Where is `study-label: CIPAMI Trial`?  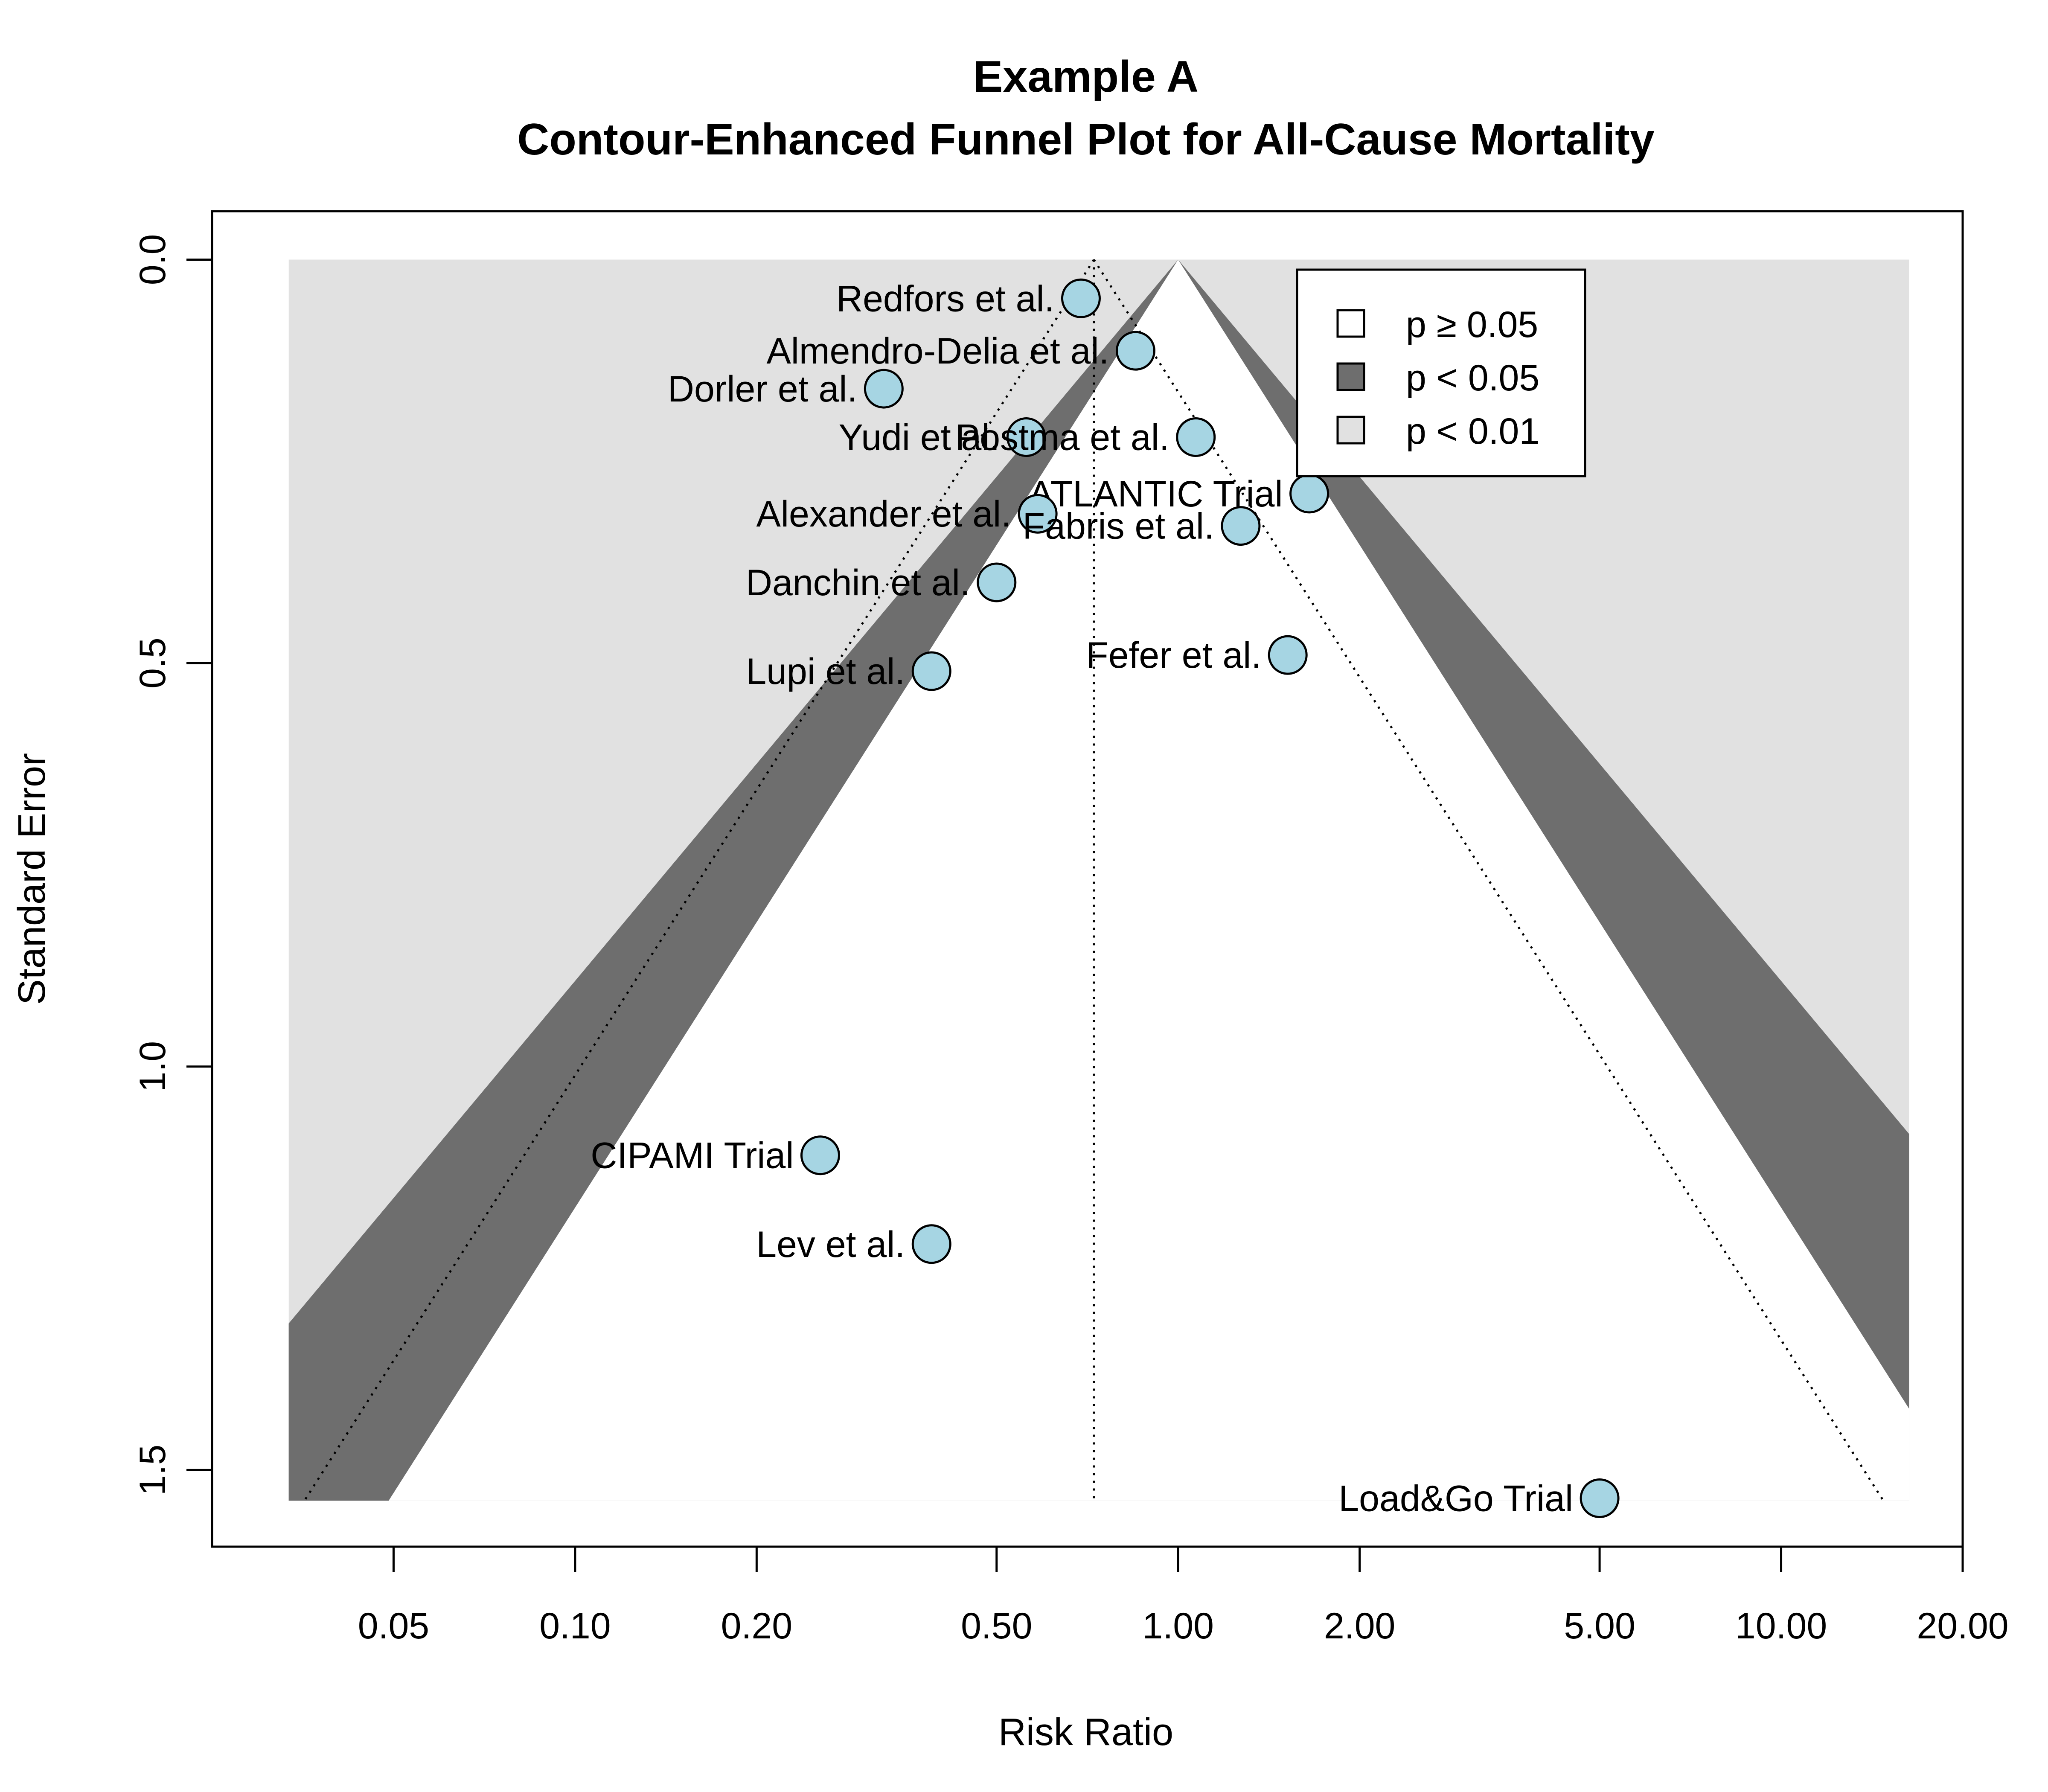 study-label: CIPAMI Trial is located at coordinates (692, 1155).